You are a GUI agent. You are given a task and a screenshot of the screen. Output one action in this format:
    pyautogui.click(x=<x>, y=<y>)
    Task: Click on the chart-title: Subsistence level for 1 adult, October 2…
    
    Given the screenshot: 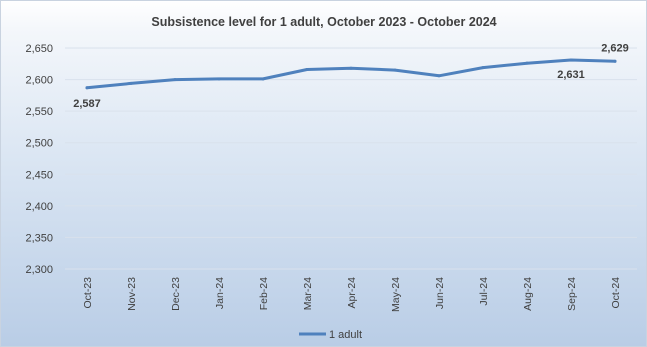 What is the action you would take?
    pyautogui.click(x=323, y=22)
    